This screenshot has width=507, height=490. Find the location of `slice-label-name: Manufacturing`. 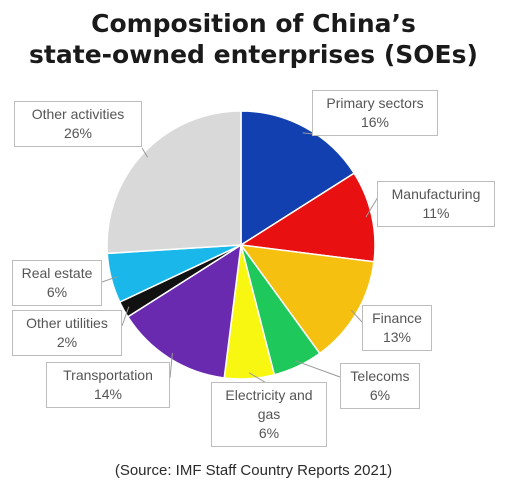

slice-label-name: Manufacturing is located at coordinates (436, 194).